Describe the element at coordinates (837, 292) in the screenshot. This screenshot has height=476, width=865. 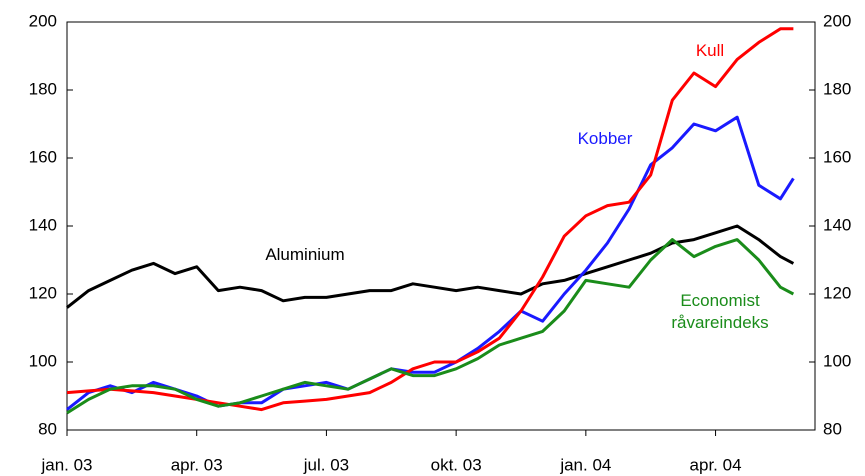
I see `y2-tick-label: 120` at that location.